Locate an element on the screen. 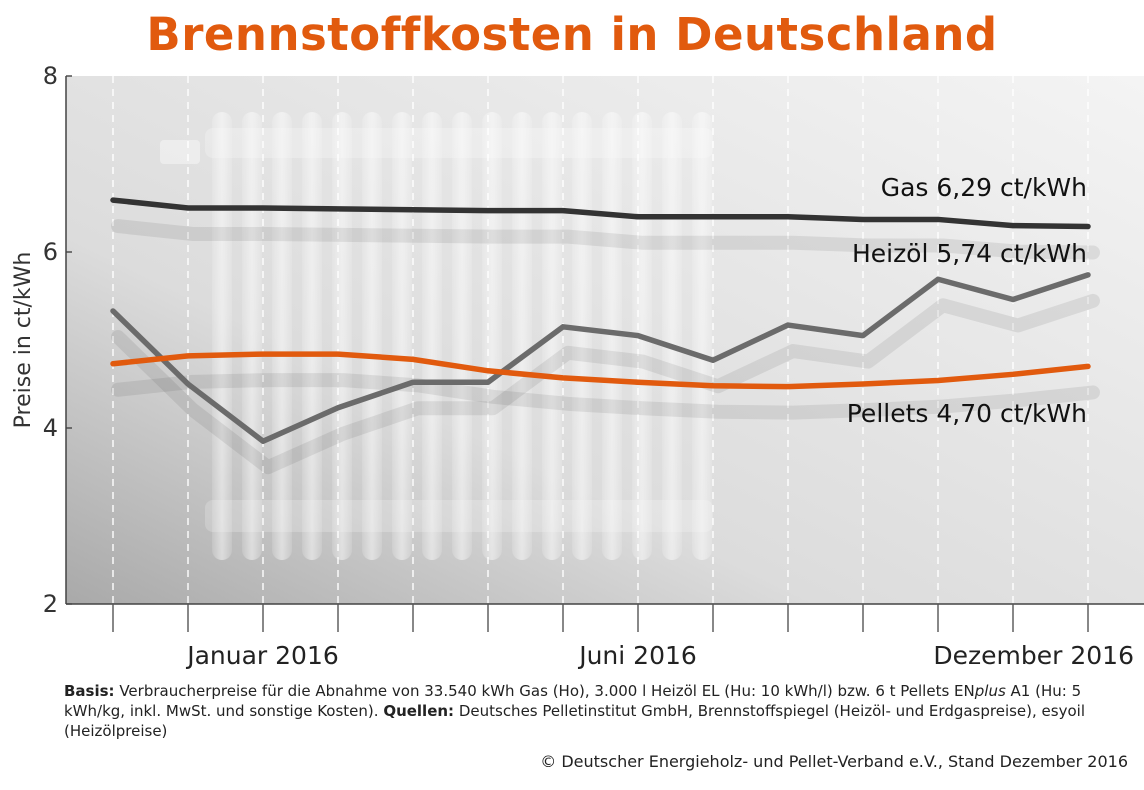 Image resolution: width=1144 pixels, height=790 pixels. basis-italic: plus is located at coordinates (990, 691).